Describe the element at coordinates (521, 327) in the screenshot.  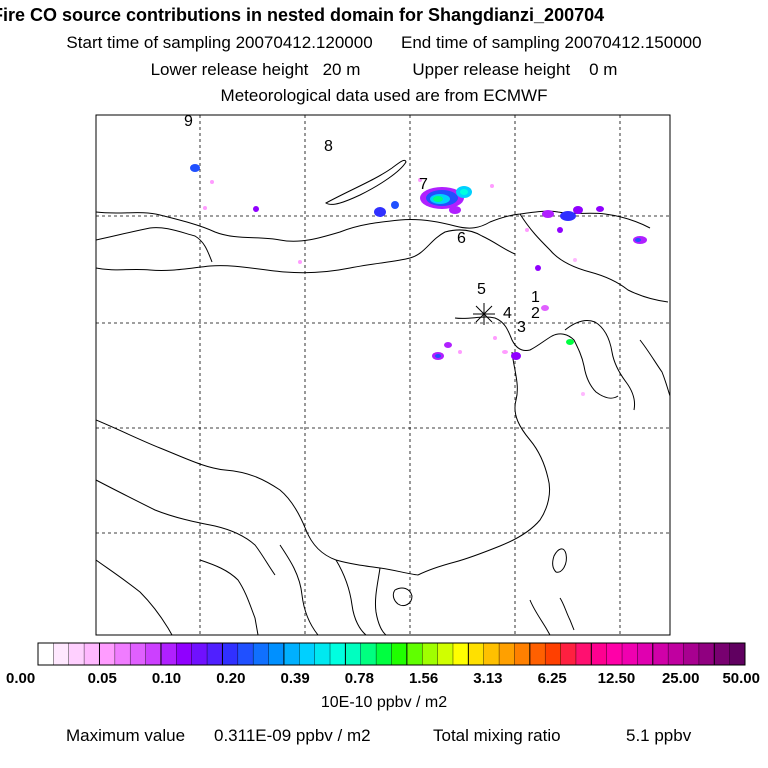
I see `site-label-3: 3` at that location.